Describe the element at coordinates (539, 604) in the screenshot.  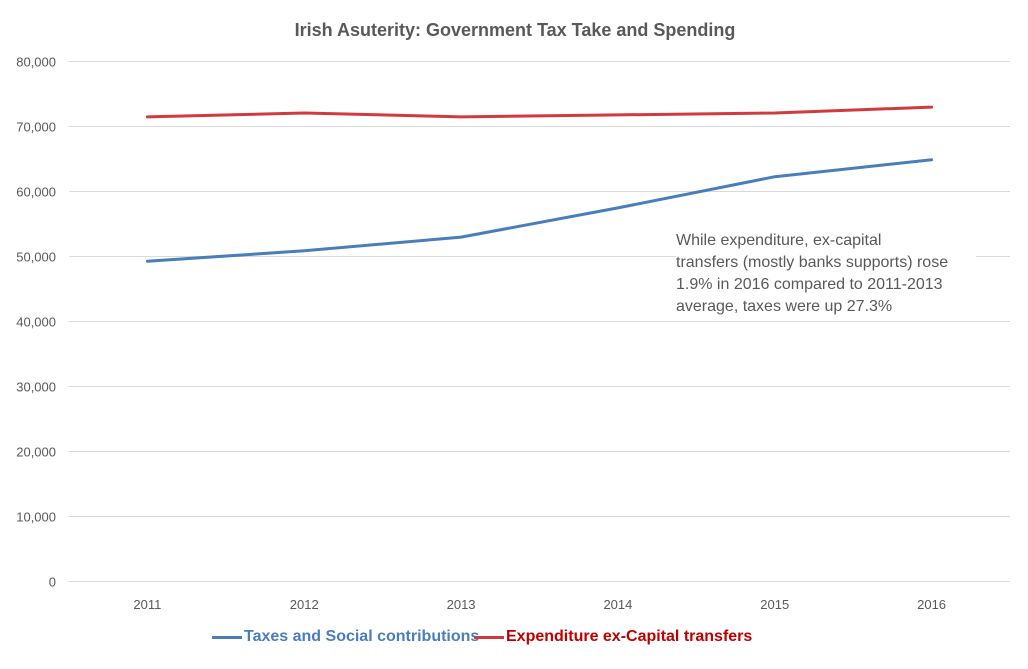
I see `x-axis-tick-labels: 2011 2012 2013 2014 2015 2016` at that location.